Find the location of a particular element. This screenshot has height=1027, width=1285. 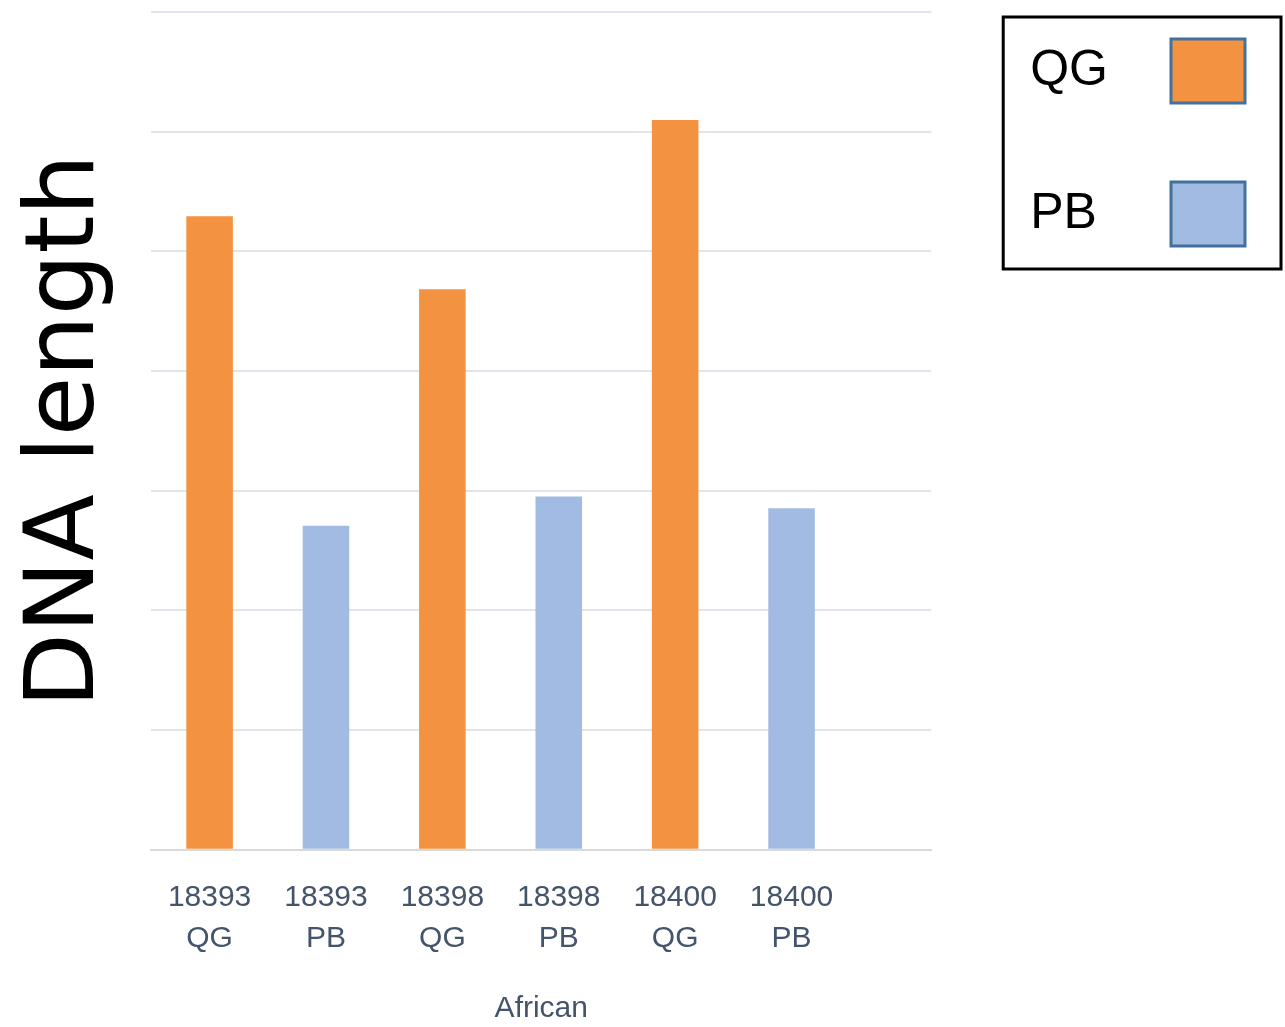

x-tick-label: 18400 PB is located at coordinates (791, 915).